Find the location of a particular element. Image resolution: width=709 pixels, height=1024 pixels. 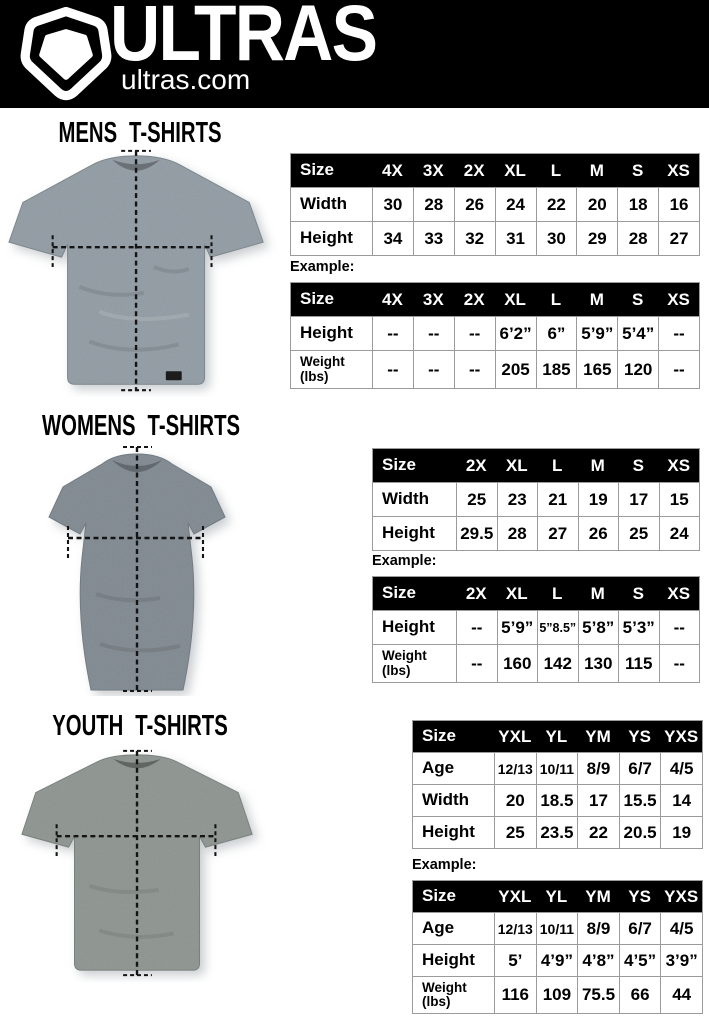

brand-wordmark: ULTRAS is located at coordinates (244, 38).